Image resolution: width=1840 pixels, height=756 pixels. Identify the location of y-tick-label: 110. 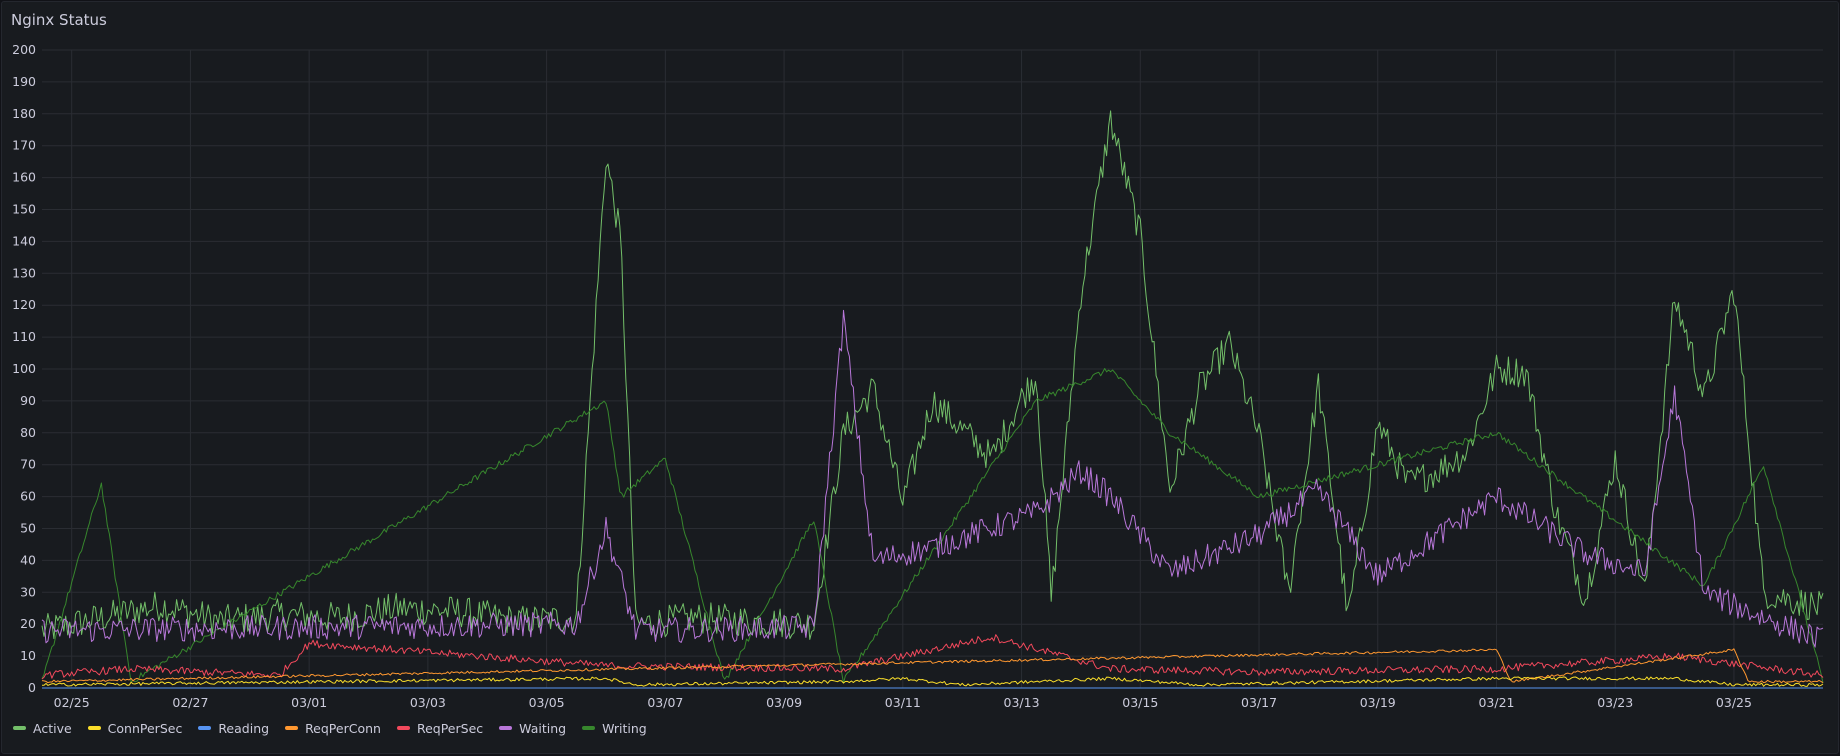
(24, 336).